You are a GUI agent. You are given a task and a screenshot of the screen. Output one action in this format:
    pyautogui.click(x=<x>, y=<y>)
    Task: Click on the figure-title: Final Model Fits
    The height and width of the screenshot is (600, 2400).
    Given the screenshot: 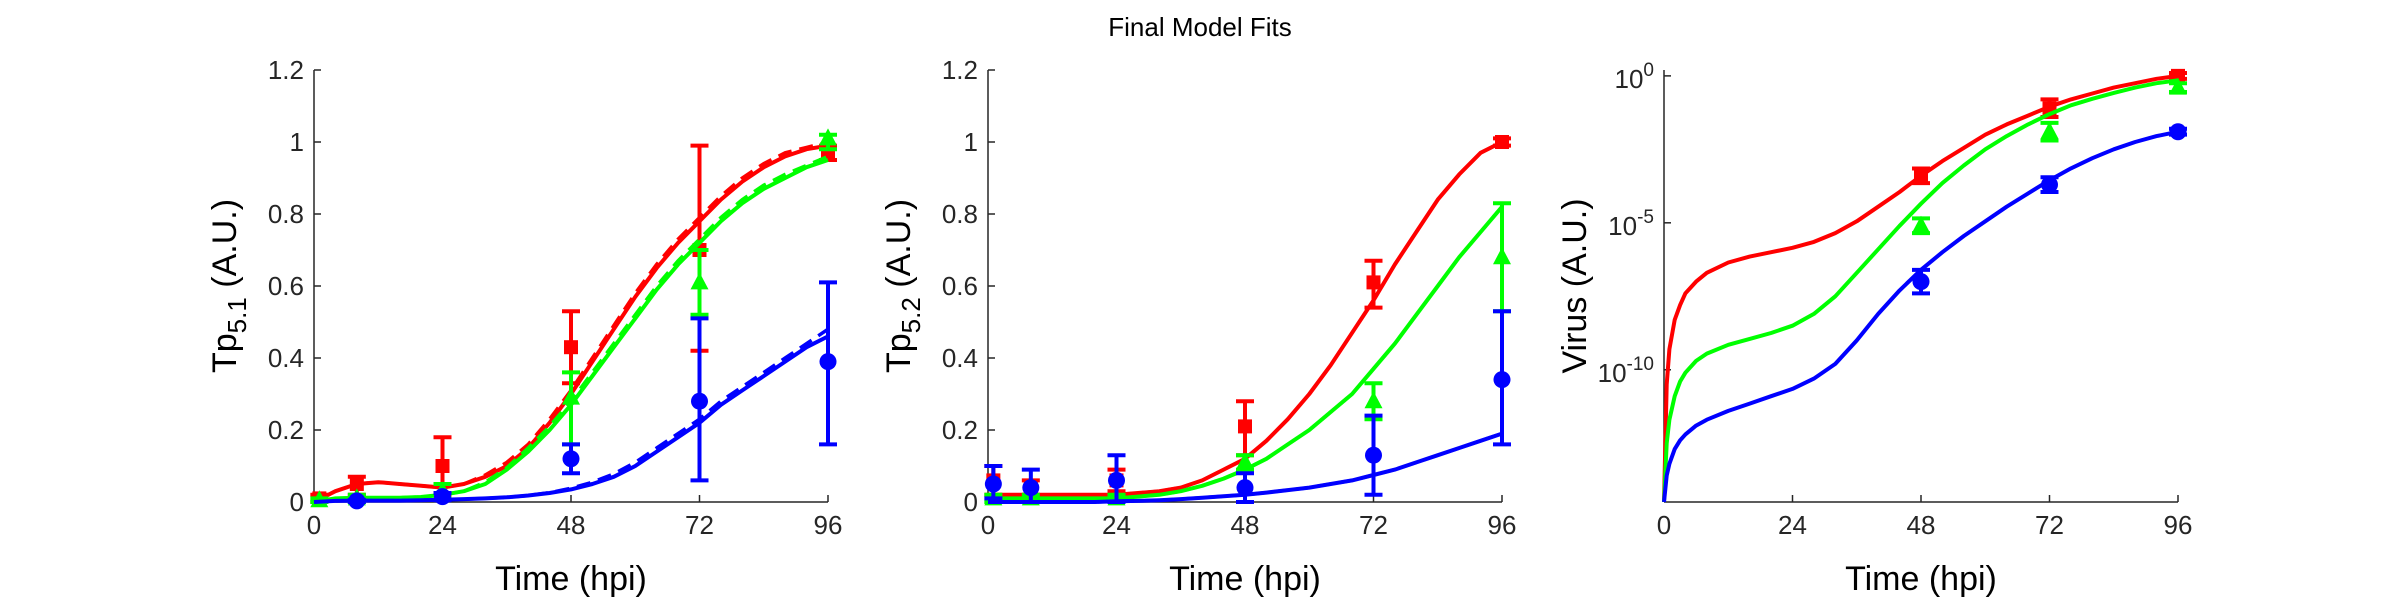 What is the action you would take?
    pyautogui.click(x=1200, y=27)
    